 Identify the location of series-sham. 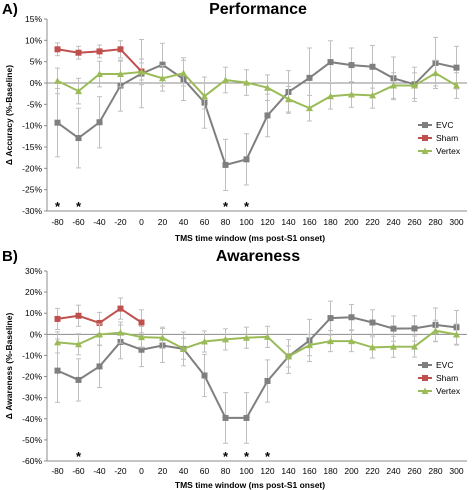
(99, 316).